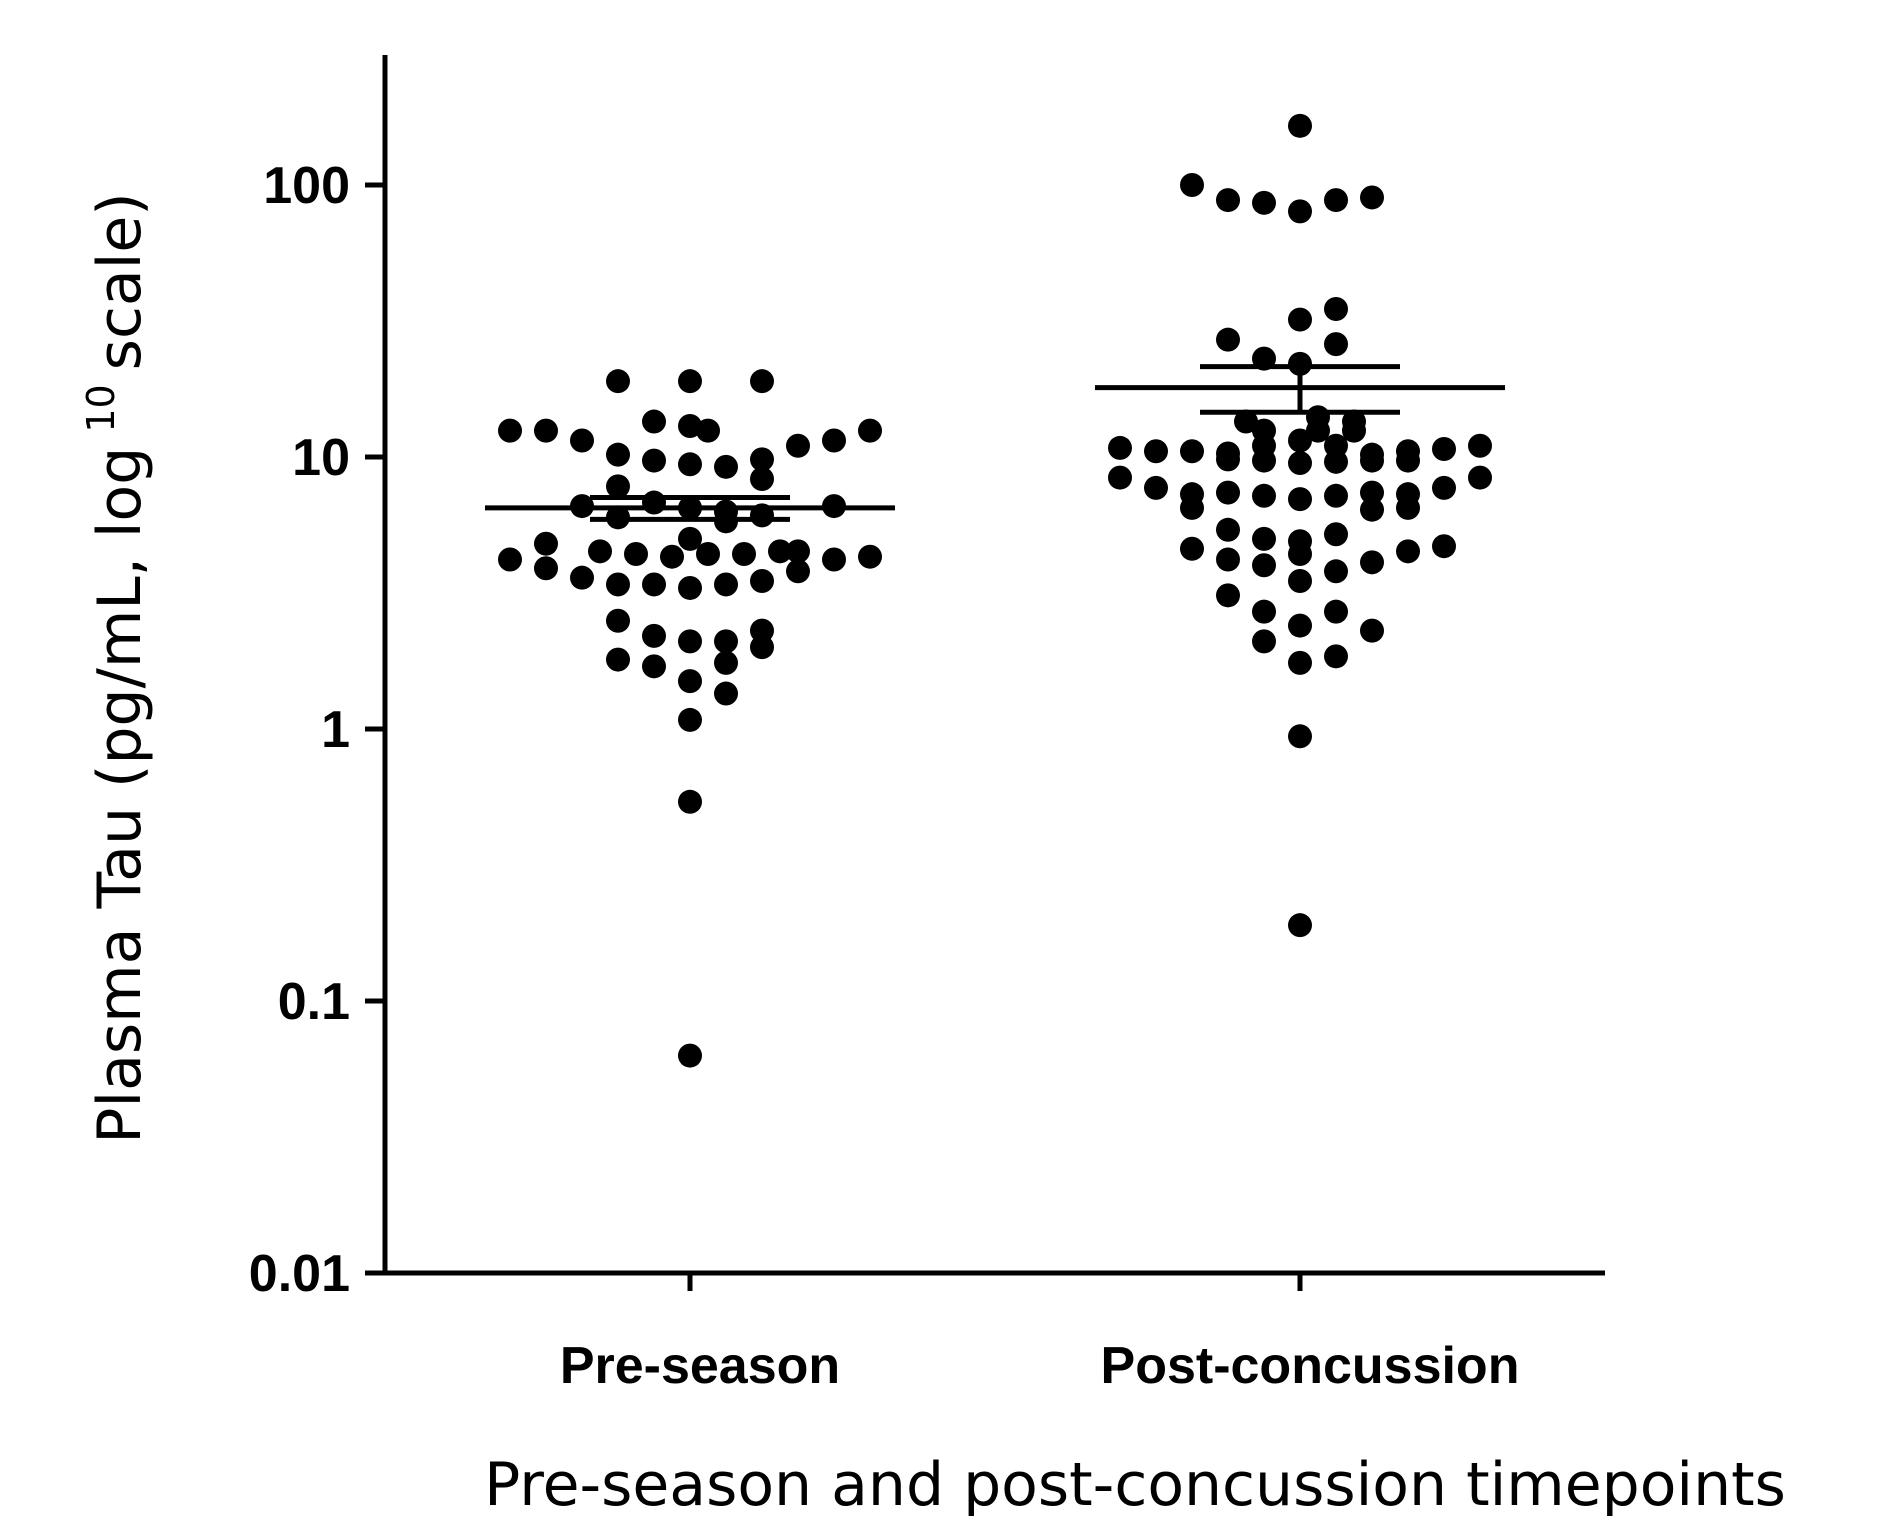 This screenshot has width=1902, height=1516. Describe the element at coordinates (1310, 1366) in the screenshot. I see `x-tick-label: Post-concussion` at that location.